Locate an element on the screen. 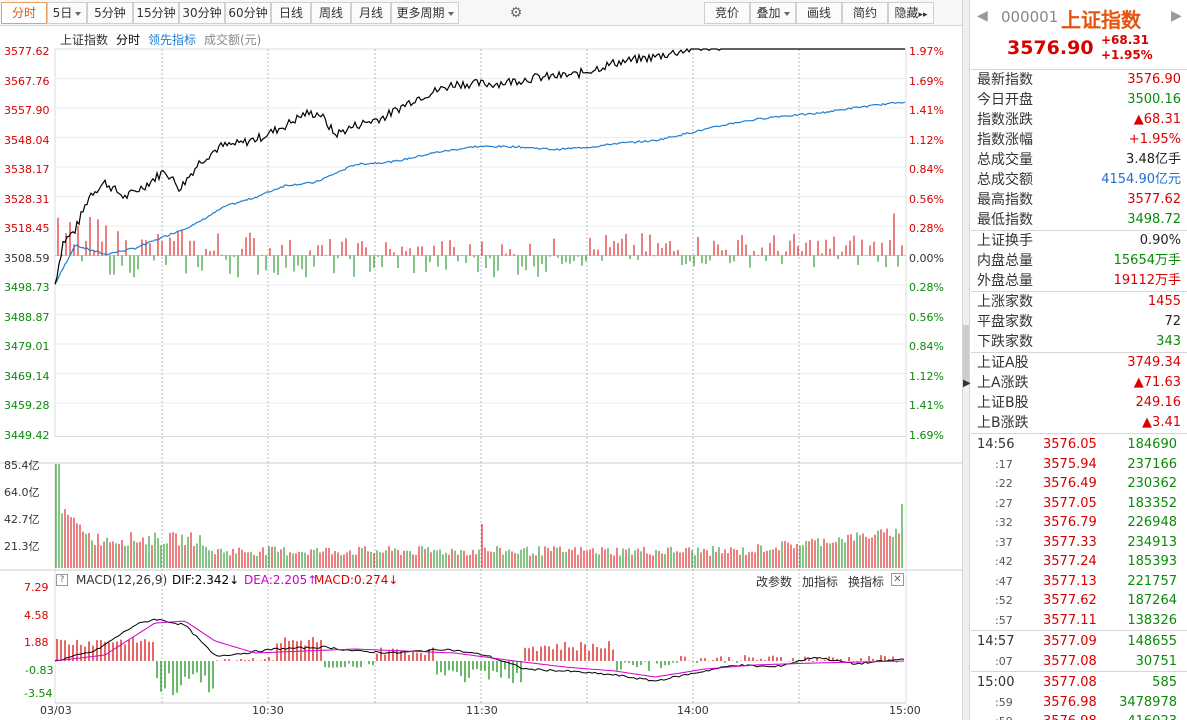 This screenshot has width=1187, height=720. tick-volume: 148655 is located at coordinates (1152, 641).